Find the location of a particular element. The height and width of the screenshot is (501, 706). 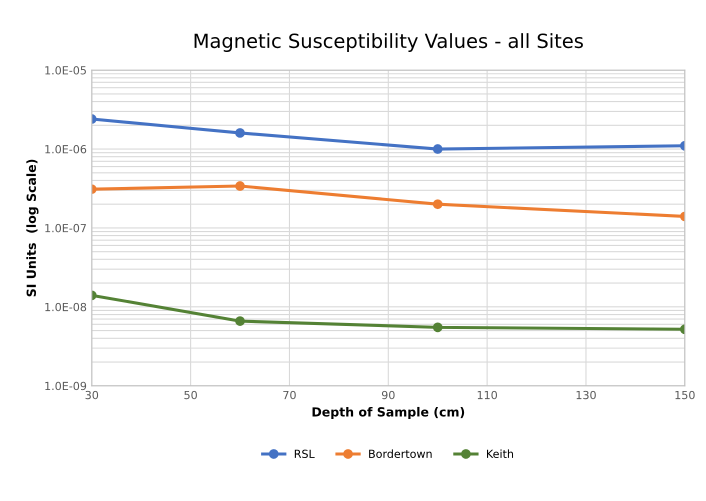

legend-label: Keith is located at coordinates (500, 453).